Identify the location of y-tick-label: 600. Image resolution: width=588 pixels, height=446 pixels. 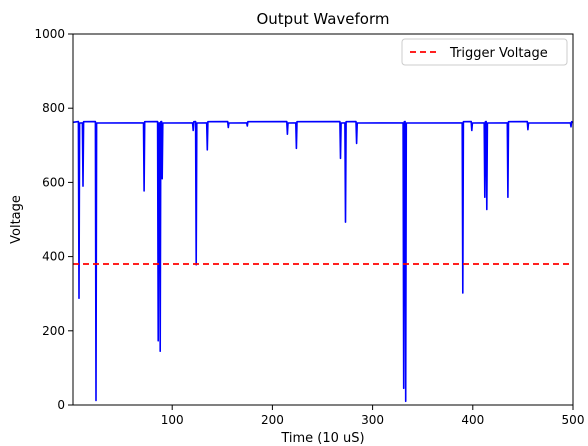
(53, 182).